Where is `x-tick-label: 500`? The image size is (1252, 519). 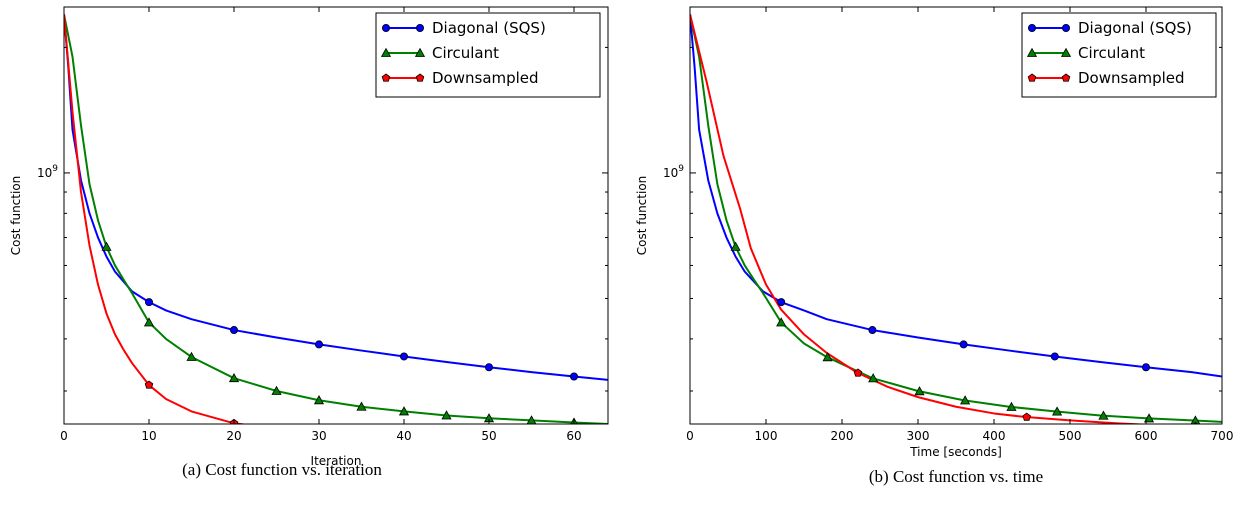 x-tick-label: 500 is located at coordinates (1070, 436).